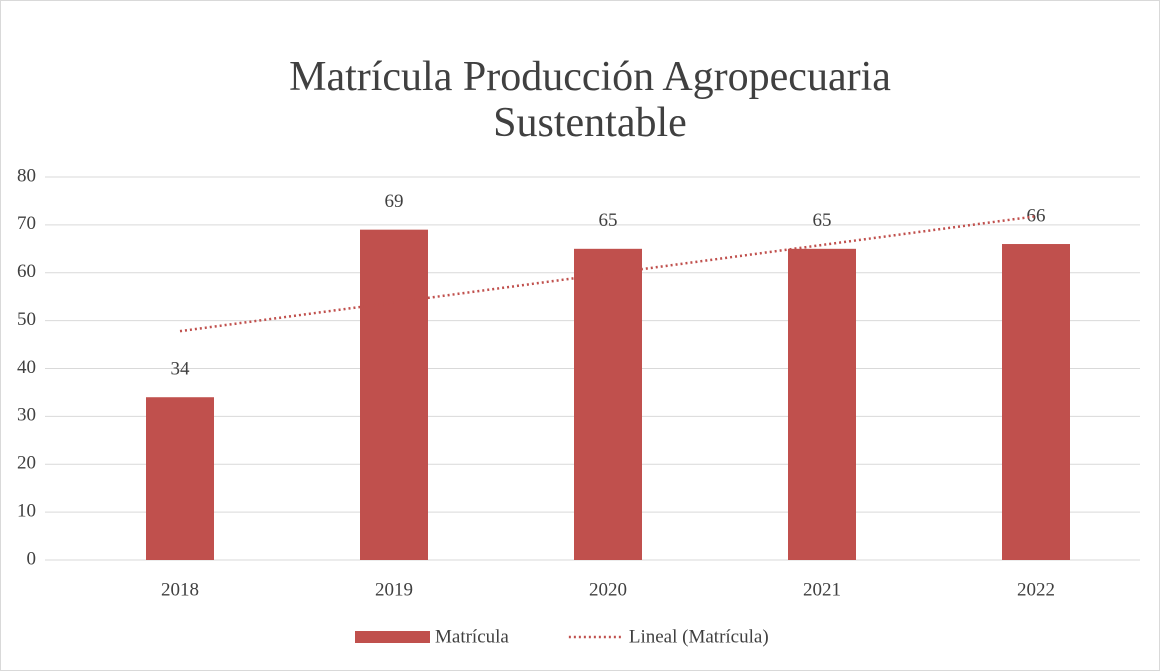 The height and width of the screenshot is (672, 1161). I want to click on x-tick-label: 2018, so click(180, 589).